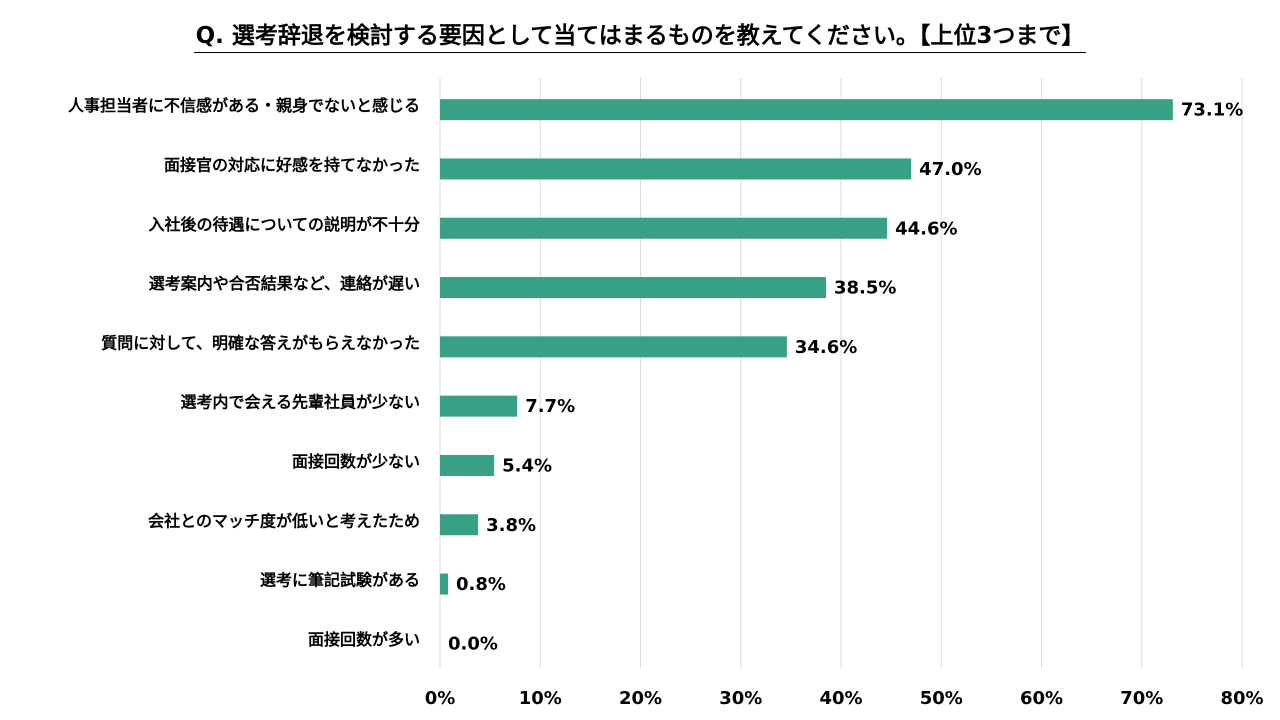 The image size is (1280, 720). What do you see at coordinates (244, 105) in the screenshot?
I see `category-label: 人事担当者に不信感がある・親身でないと感じる` at bounding box center [244, 105].